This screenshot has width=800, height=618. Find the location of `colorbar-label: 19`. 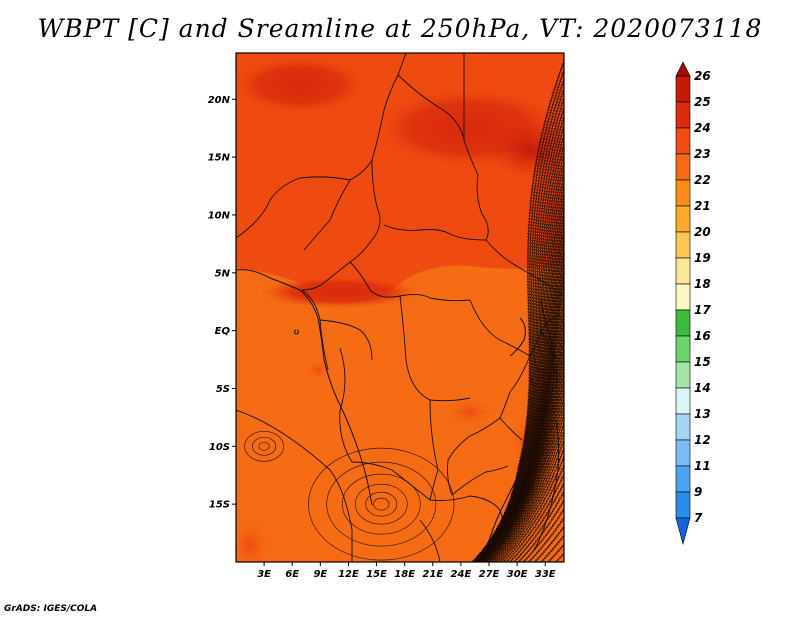

colorbar-label: 19 is located at coordinates (702, 258).